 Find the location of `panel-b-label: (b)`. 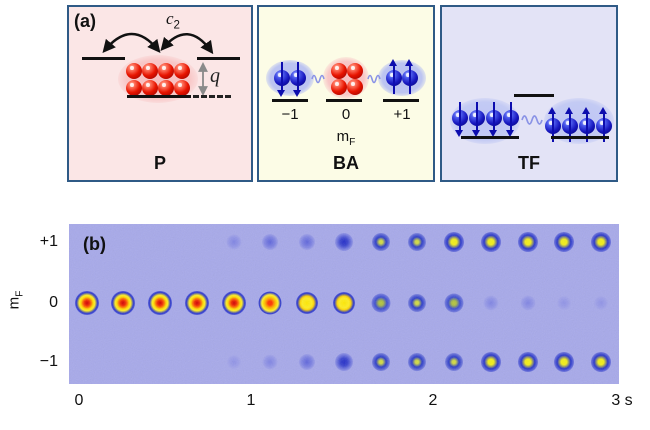

panel-b-label: (b) is located at coordinates (94, 244).